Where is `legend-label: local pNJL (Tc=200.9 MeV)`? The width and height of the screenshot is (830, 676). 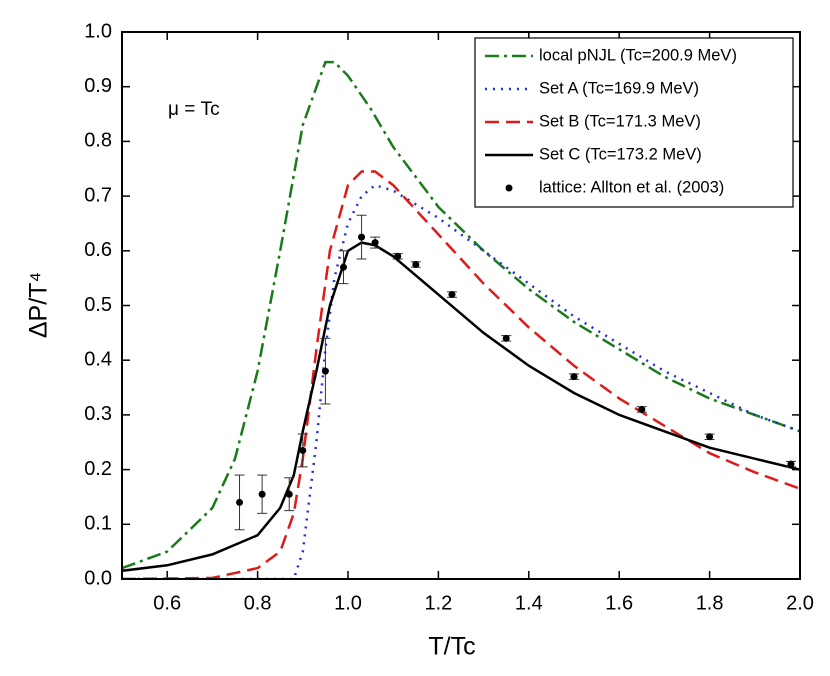
legend-label: local pNJL (Tc=200.9 MeV) is located at coordinates (638, 55).